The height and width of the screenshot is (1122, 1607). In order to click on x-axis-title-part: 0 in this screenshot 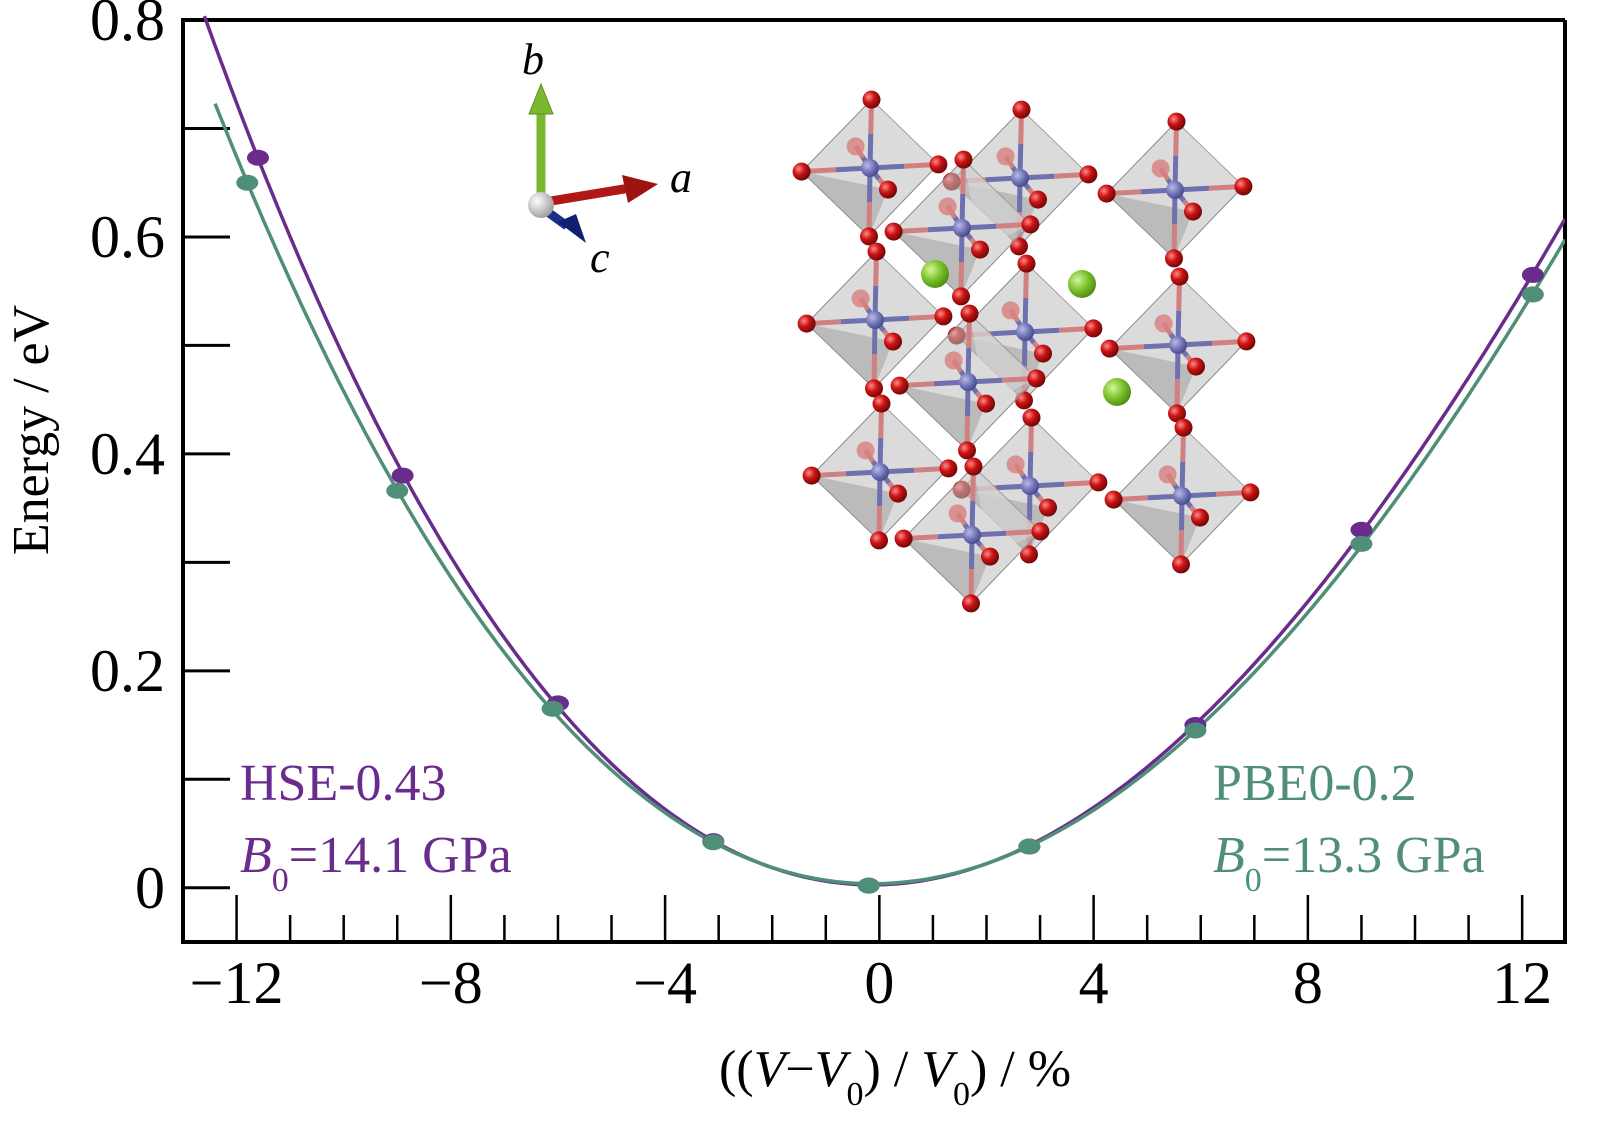, I will do `click(961, 1094)`.